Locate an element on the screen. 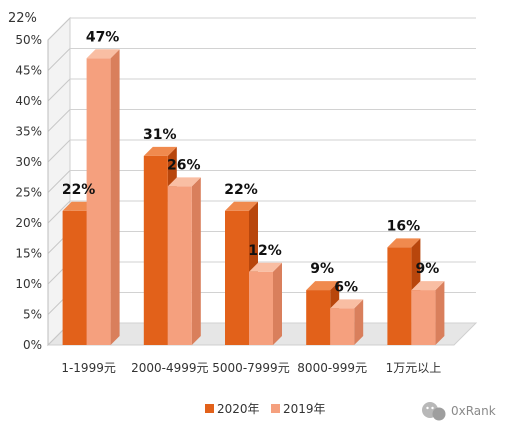  y-tick-label: 15% is located at coordinates (28, 254).